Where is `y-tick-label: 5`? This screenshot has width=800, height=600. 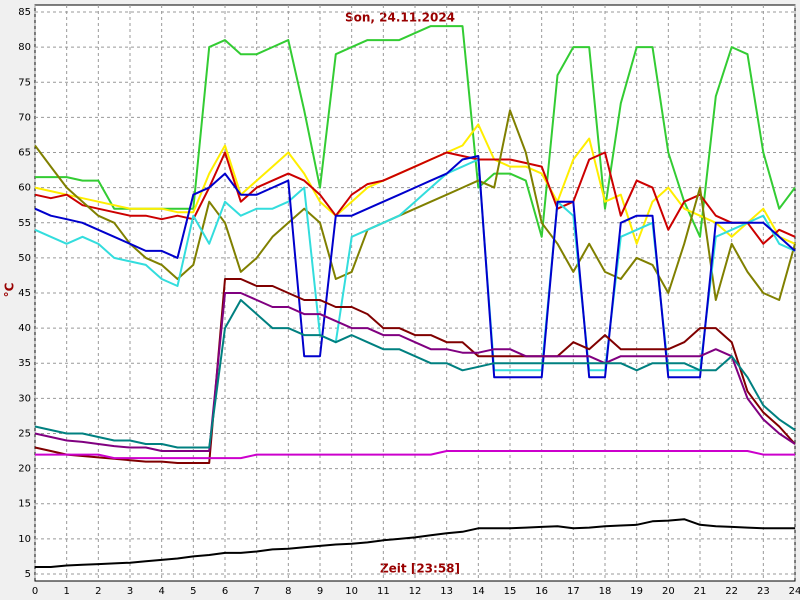 y-tick-label: 5 is located at coordinates (28, 574).